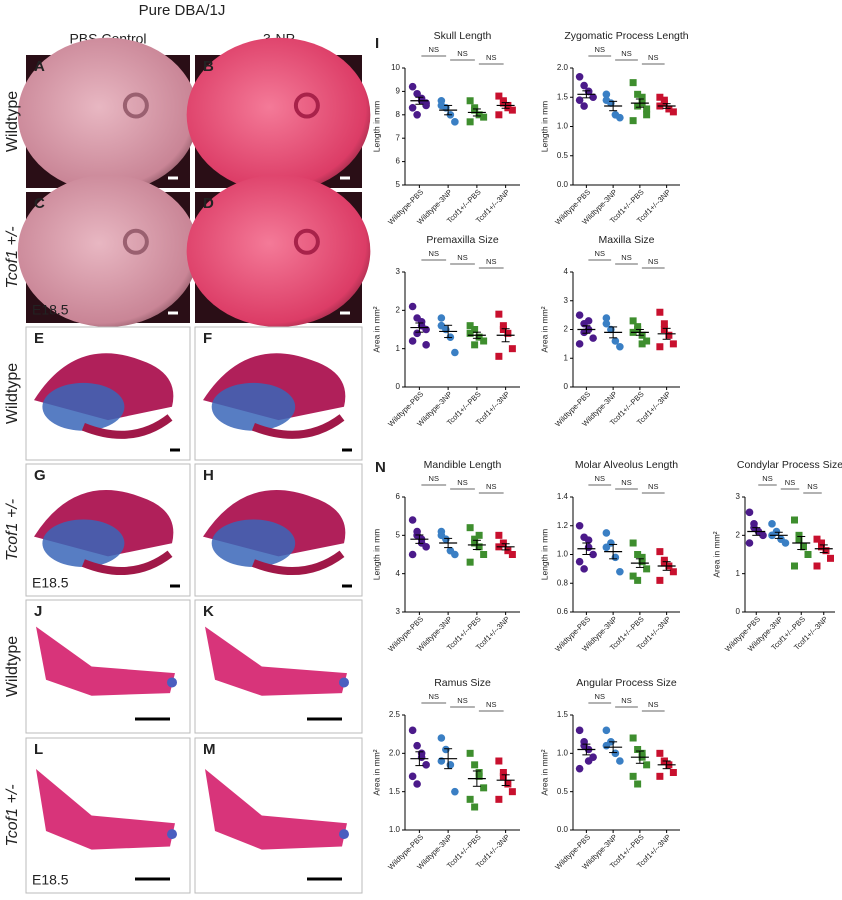  I want to click on y-tick-label: 6, so click(398, 496).